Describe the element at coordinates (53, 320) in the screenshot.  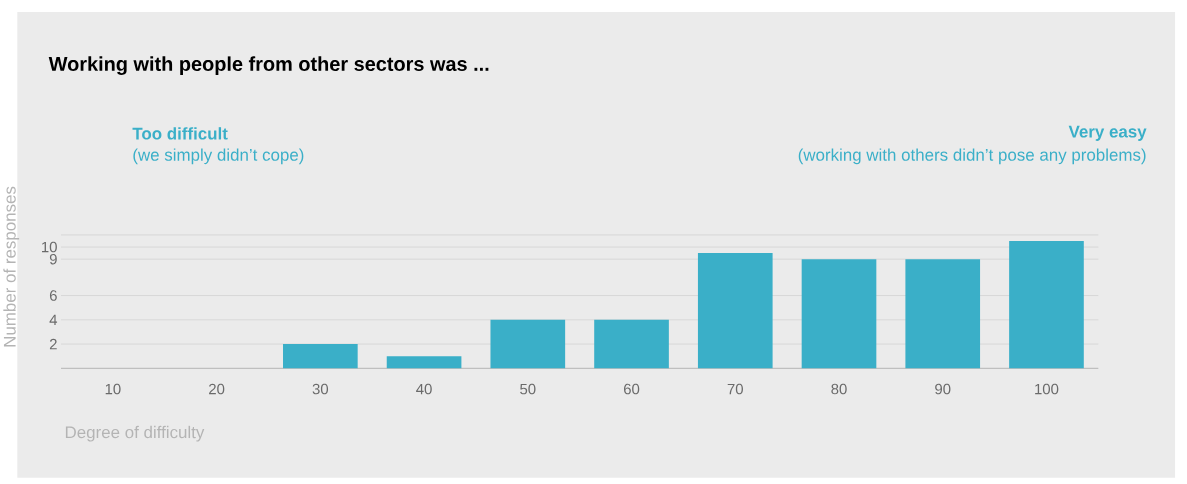
I see `y-tick-label: 4` at that location.